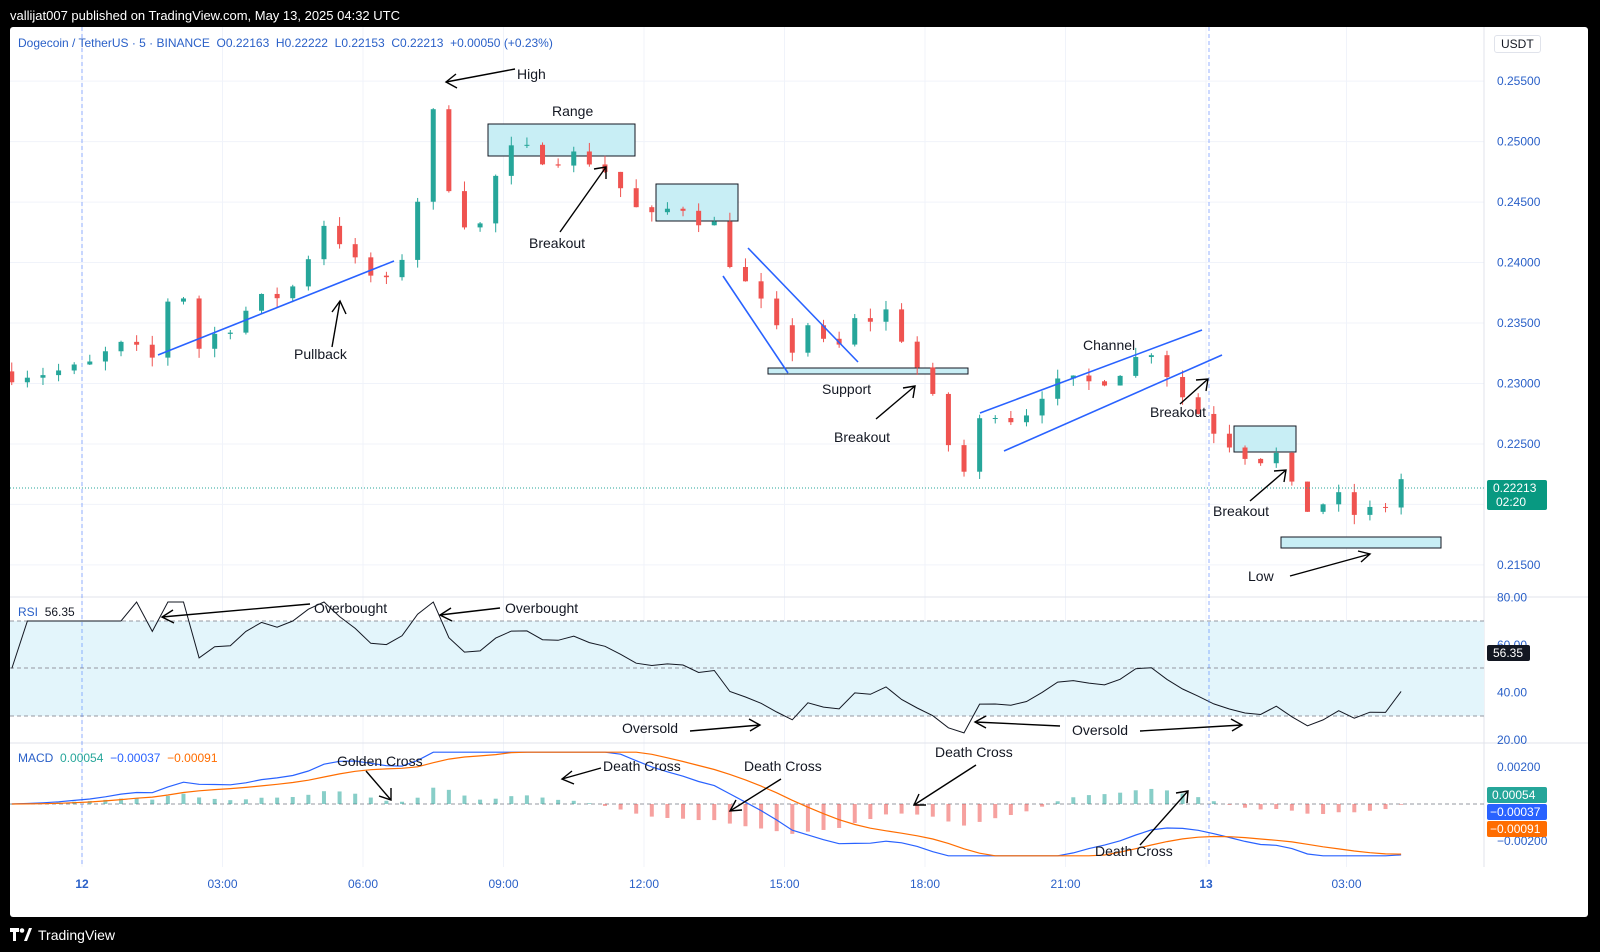  What do you see at coordinates (82, 884) in the screenshot?
I see `time-tick-label: 12` at bounding box center [82, 884].